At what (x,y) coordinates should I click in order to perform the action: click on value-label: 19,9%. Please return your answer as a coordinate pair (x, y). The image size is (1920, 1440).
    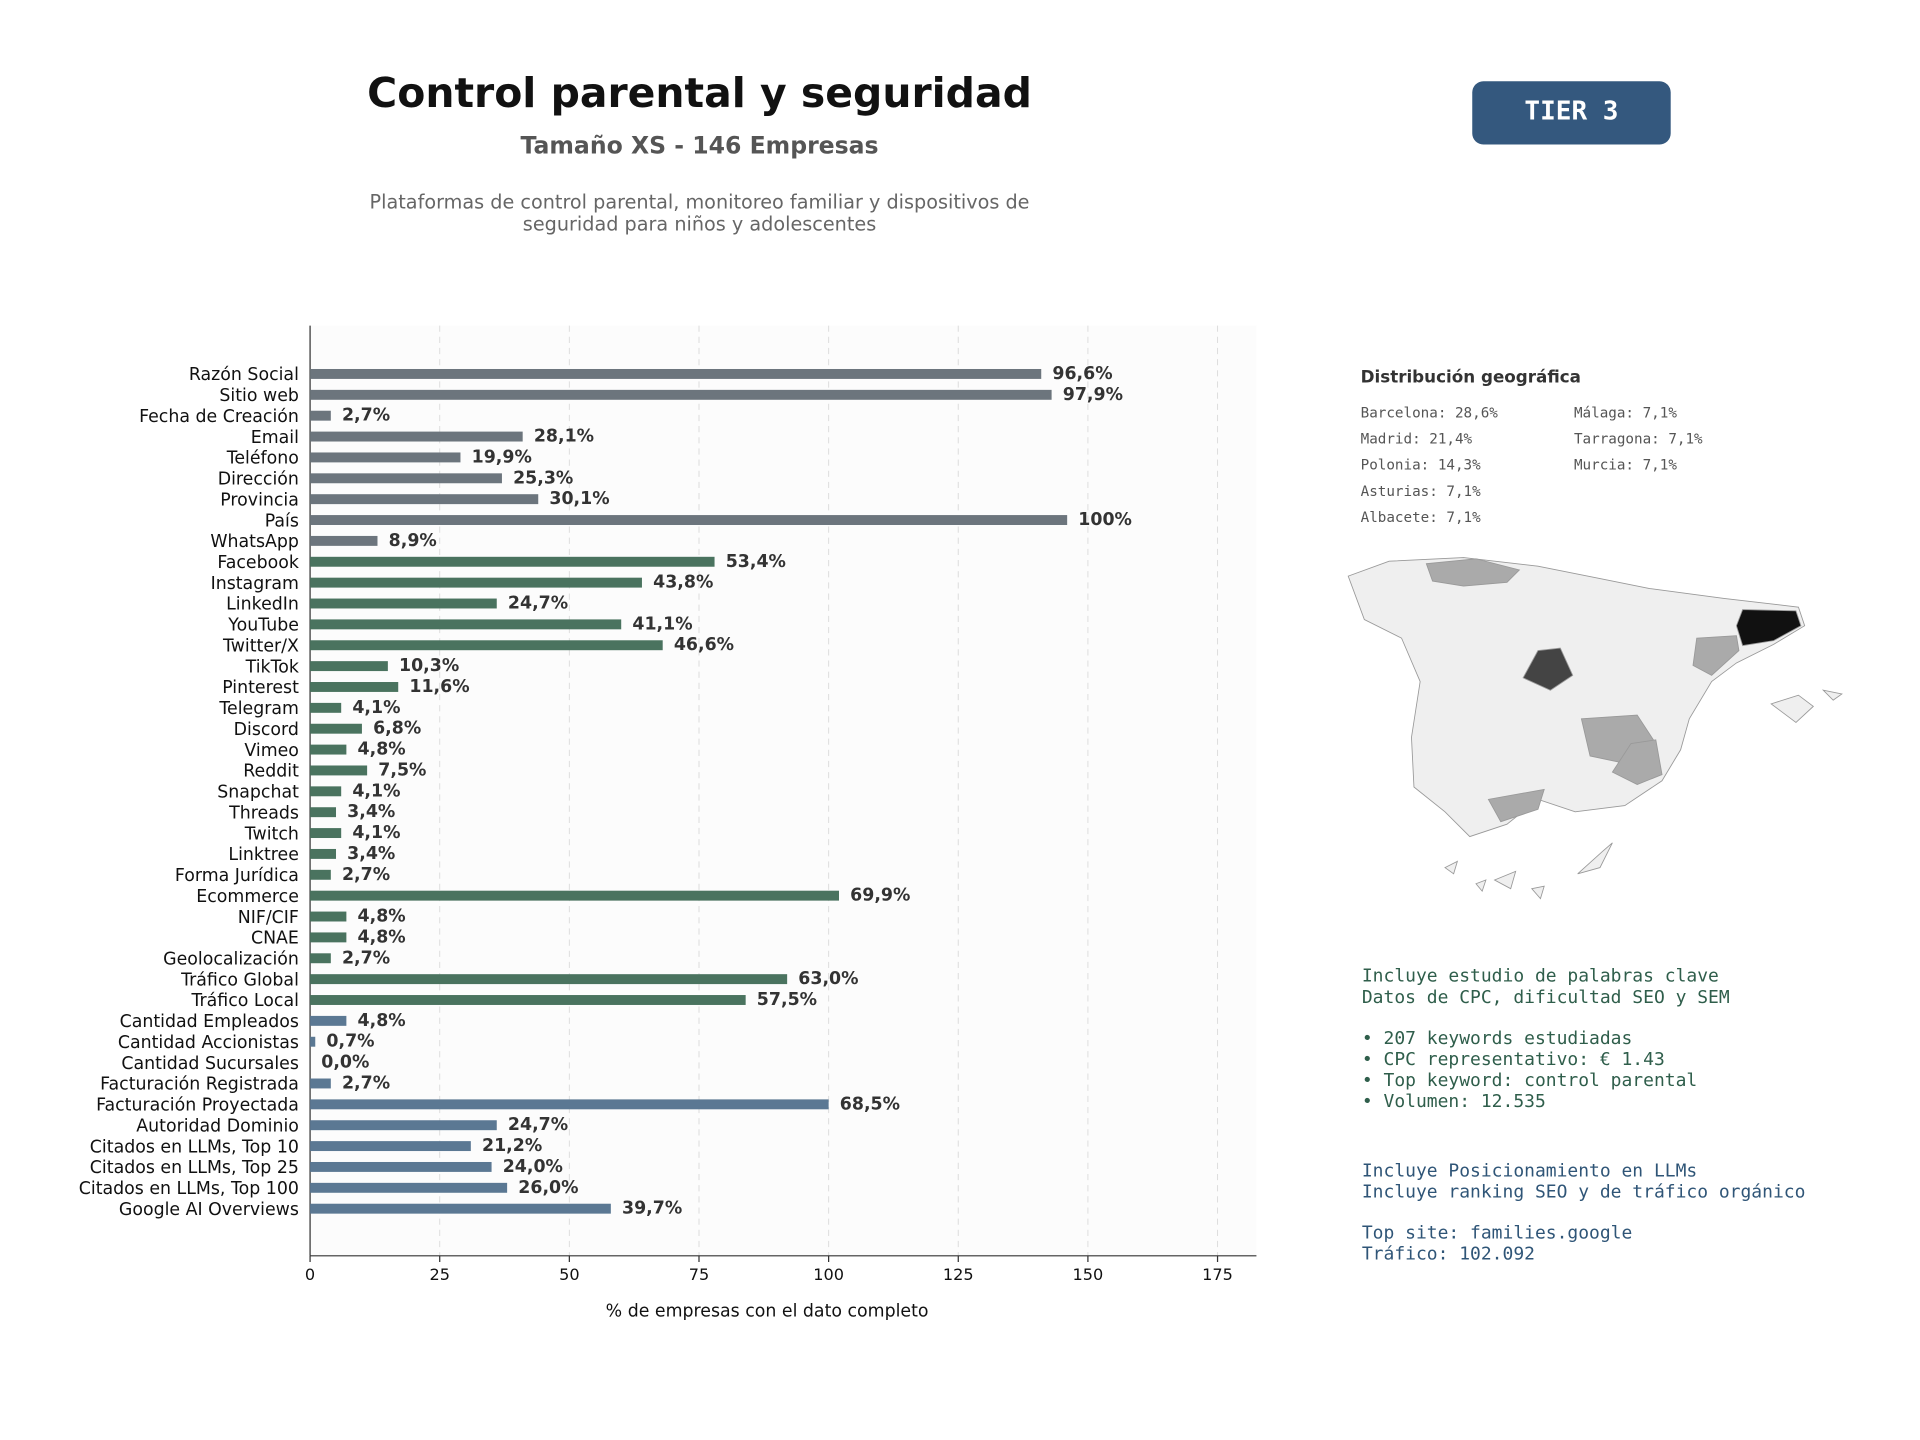
    Looking at the image, I should click on (502, 457).